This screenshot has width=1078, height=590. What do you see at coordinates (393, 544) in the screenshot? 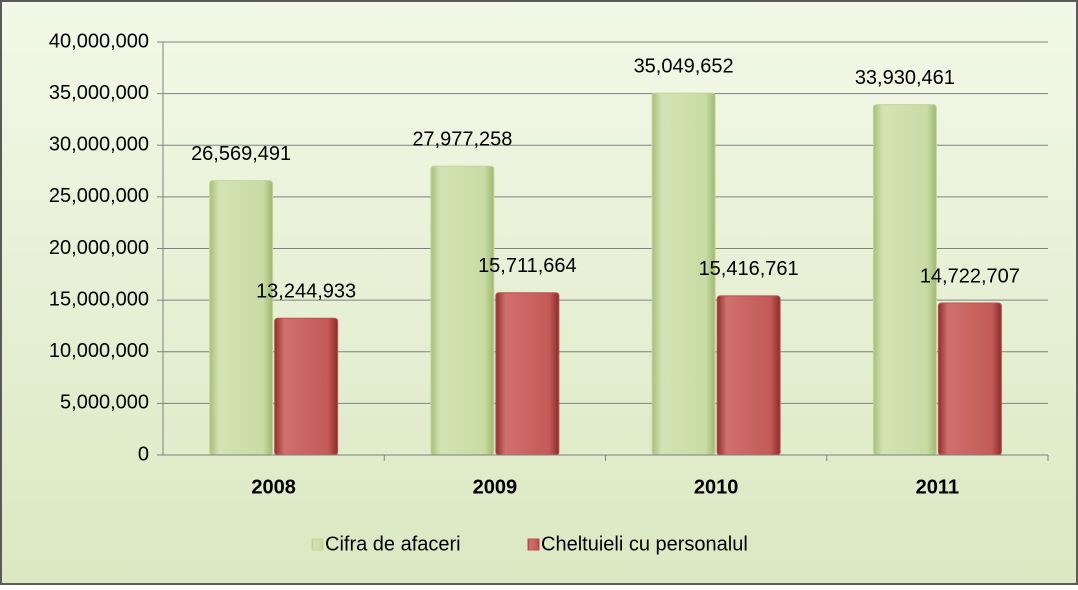
I see `legend-label: Cifra de afaceri` at bounding box center [393, 544].